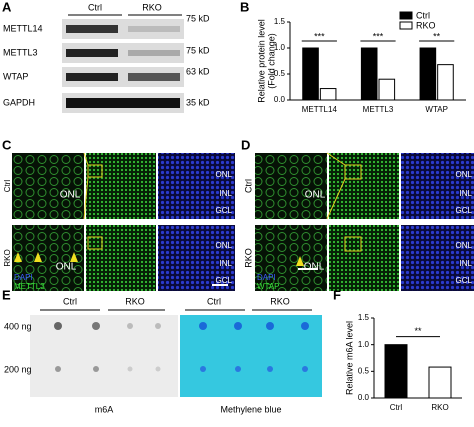  Describe the element at coordinates (423, 15) in the screenshot. I see `legend-label: Ctrl` at that location.